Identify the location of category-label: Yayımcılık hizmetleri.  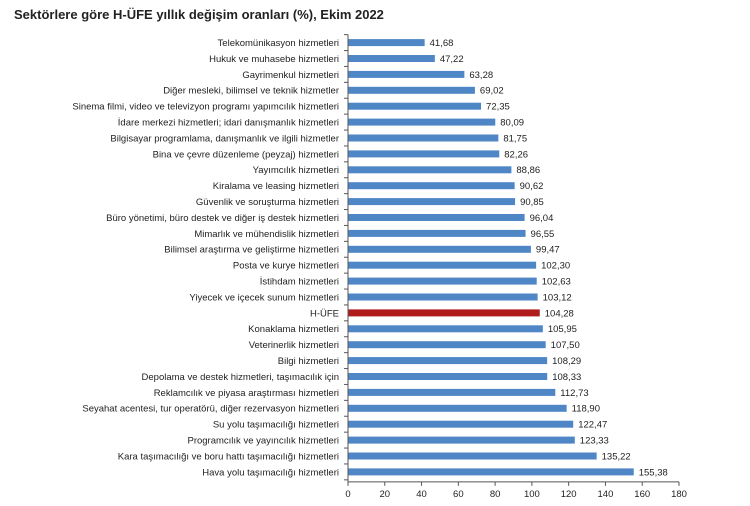
(296, 170).